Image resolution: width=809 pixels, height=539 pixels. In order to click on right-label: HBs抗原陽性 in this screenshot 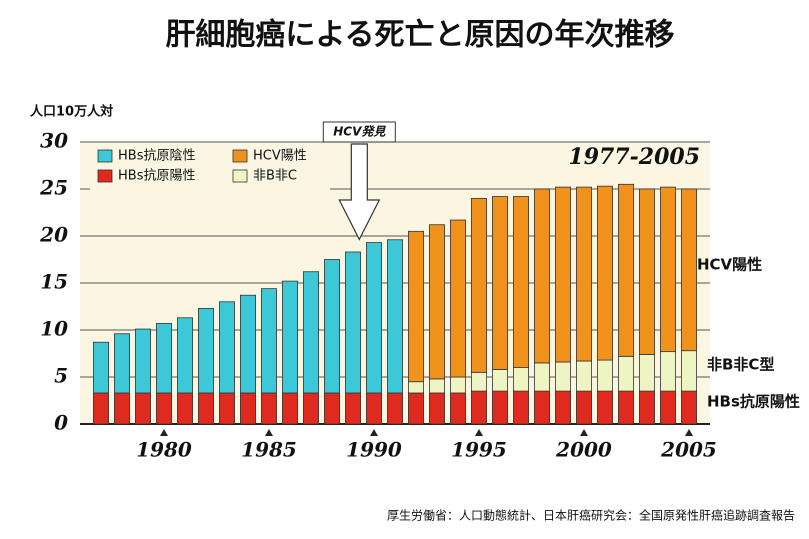, I will do `click(753, 402)`.